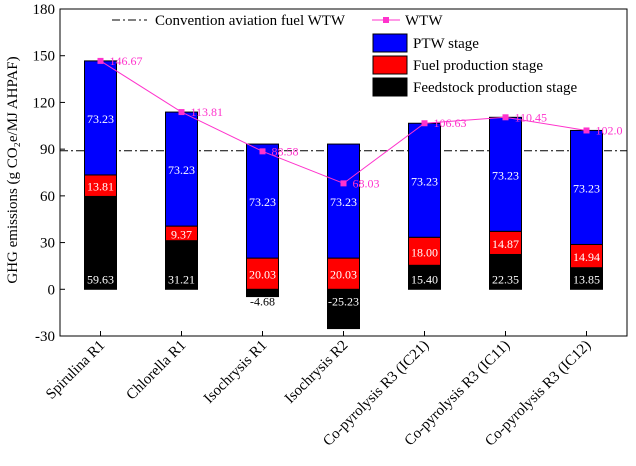  What do you see at coordinates (262, 301) in the screenshot?
I see `feedstock-value-label: -4.68` at bounding box center [262, 301].